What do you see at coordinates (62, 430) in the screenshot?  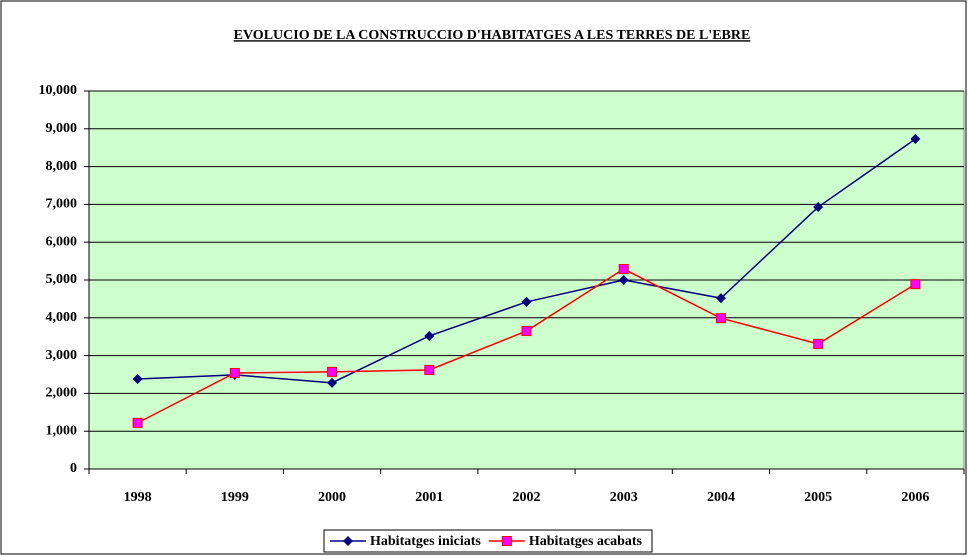 I see `y-tick-label: 1,000` at bounding box center [62, 430].